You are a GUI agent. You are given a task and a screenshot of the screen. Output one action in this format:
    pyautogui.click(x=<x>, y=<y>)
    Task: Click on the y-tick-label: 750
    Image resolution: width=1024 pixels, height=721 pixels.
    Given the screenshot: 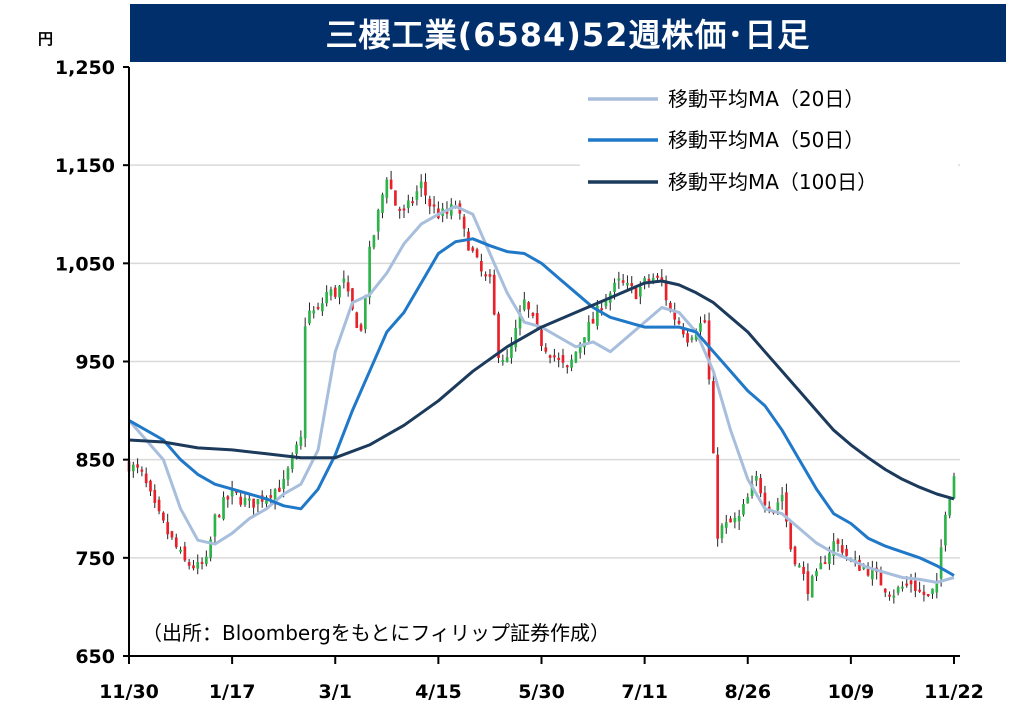 What is the action you would take?
    pyautogui.click(x=95, y=559)
    